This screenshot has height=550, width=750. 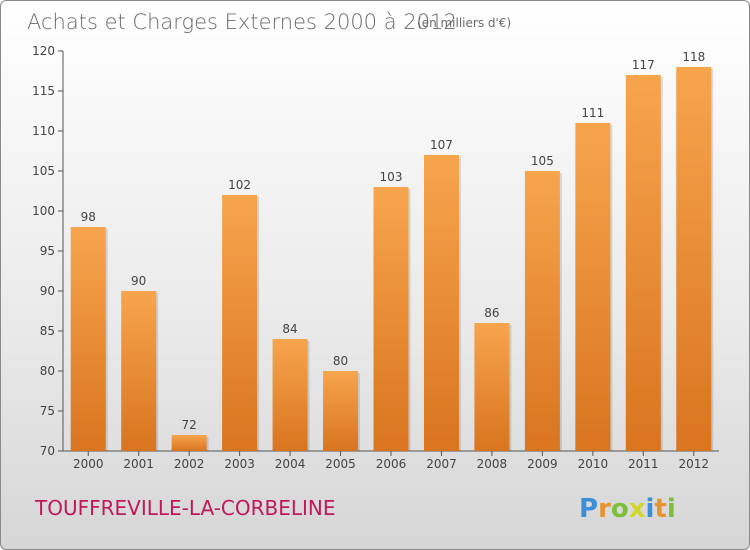 I want to click on chart-title: Achats et Charges Externes 2000 à 2012, so click(x=242, y=22).